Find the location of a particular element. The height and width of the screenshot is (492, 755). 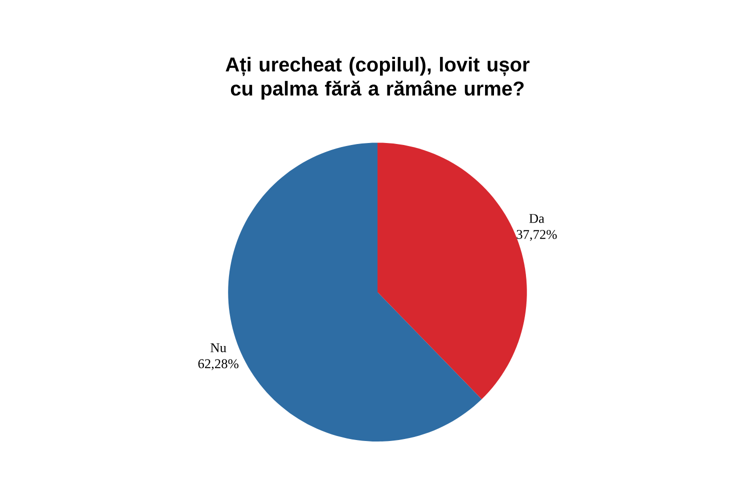

chart-title: Ați urecheat (copilul), lovit ușor cu palma fără a rămâne urme? is located at coordinates (378, 78).